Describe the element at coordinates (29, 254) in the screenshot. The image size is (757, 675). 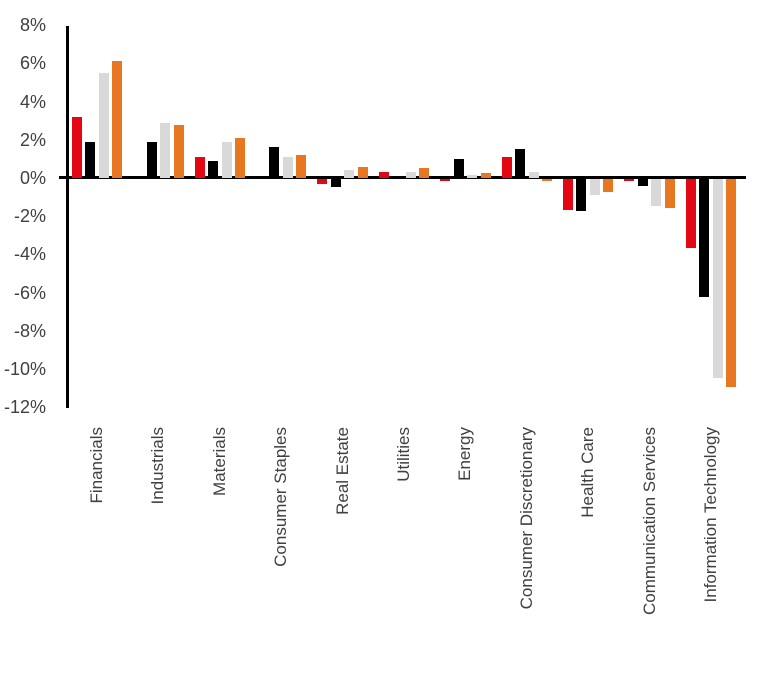
I see `y-tick-label: -4%` at that location.